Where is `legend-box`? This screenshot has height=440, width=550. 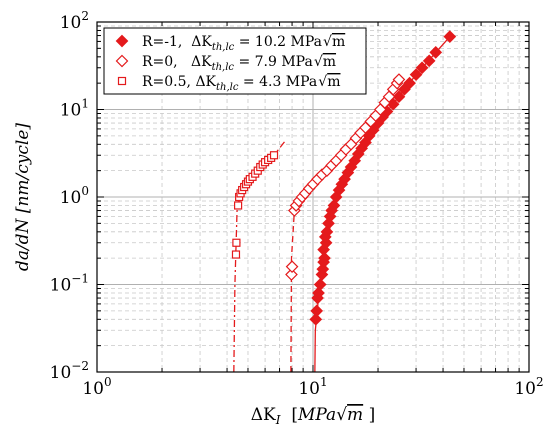
legend-box is located at coordinates (235, 61).